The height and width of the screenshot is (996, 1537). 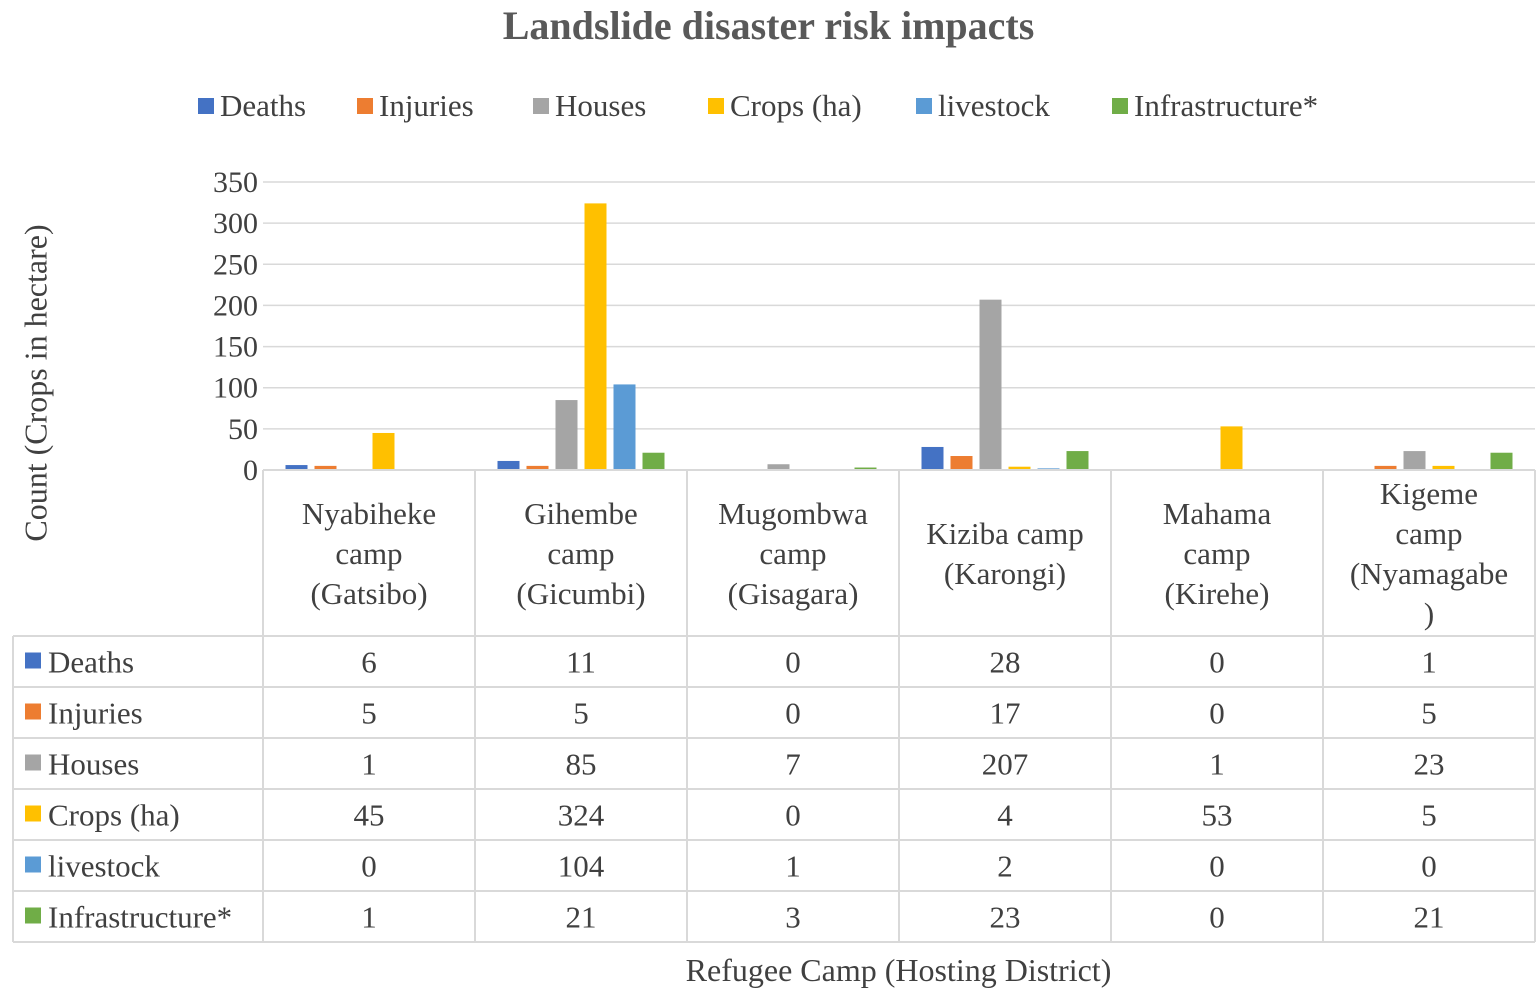 I want to click on data-table-value: 2, so click(x=1005, y=866).